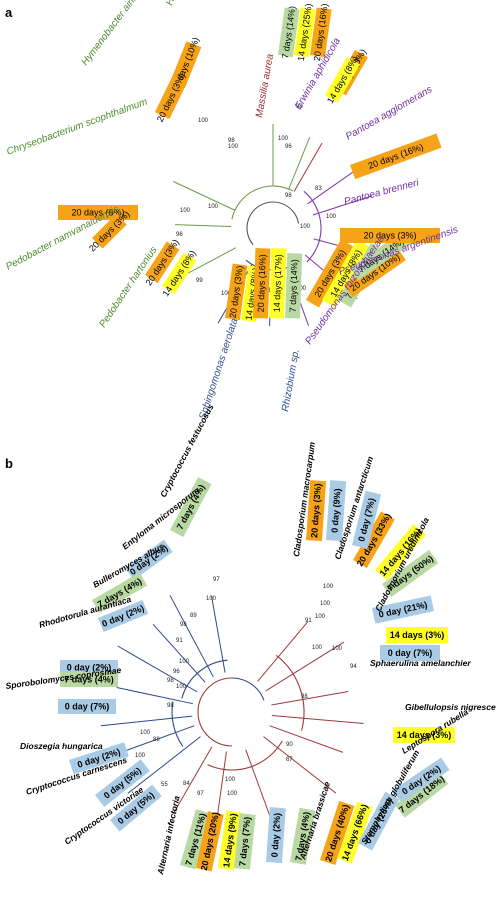 The width and height of the screenshot is (496, 898). I want to click on bootstrap-value: 84, so click(186, 784).